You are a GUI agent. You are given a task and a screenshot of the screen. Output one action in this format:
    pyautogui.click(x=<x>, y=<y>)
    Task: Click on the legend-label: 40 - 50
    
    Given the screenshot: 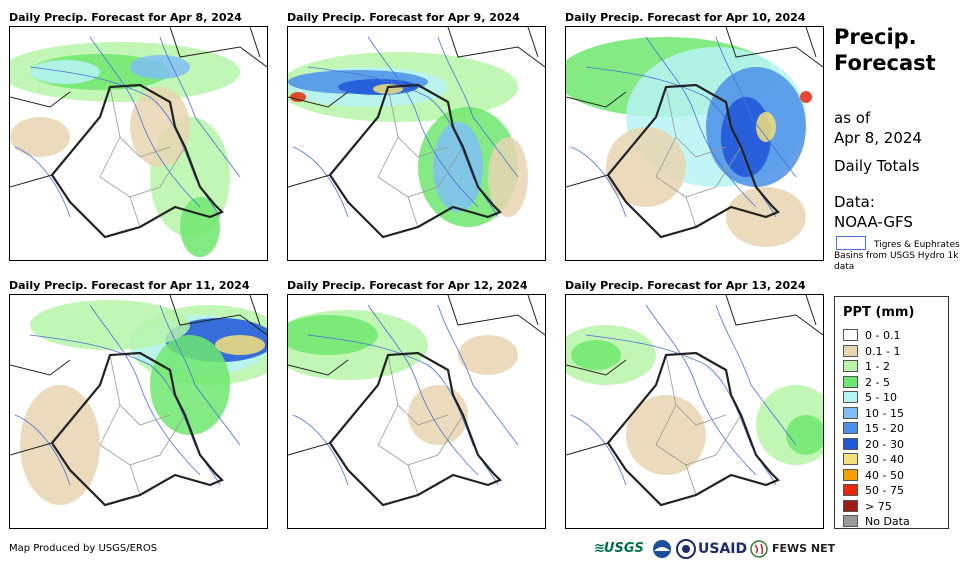 What is the action you would take?
    pyautogui.click(x=884, y=475)
    